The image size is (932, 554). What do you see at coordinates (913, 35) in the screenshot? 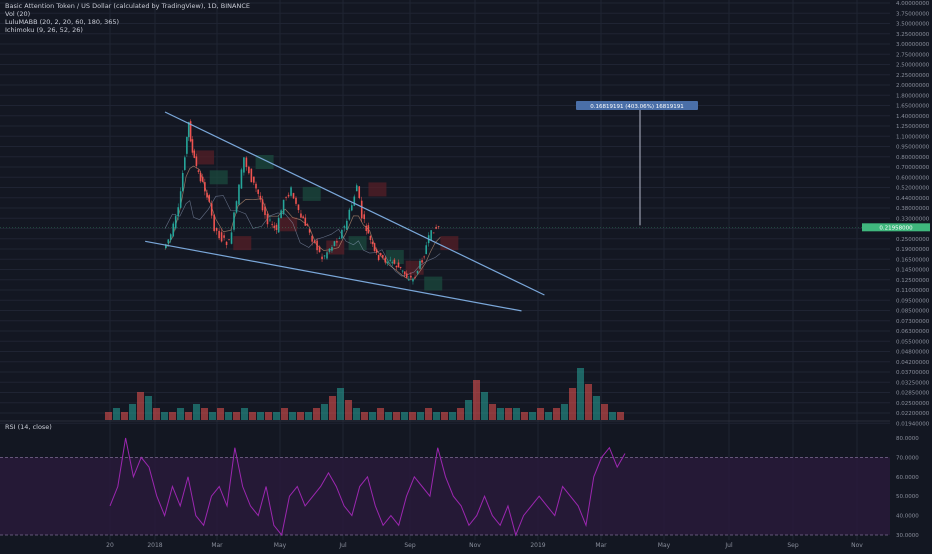
I see `y-tick-label: 3.25000000` at bounding box center [913, 35].